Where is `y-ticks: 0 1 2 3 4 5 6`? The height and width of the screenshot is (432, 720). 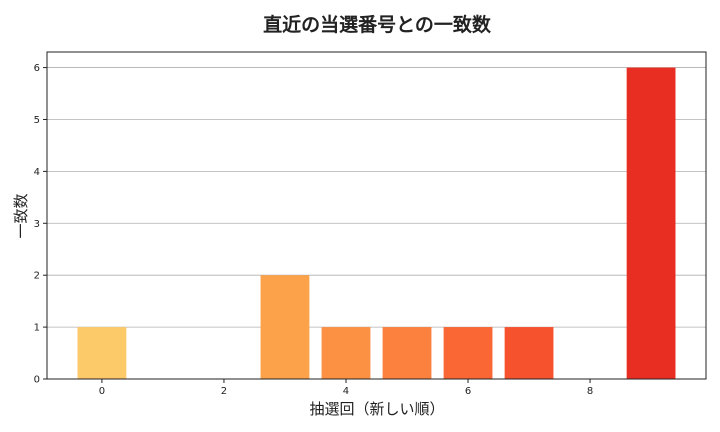 y-ticks: 0 1 2 3 4 5 6 is located at coordinates (40, 224).